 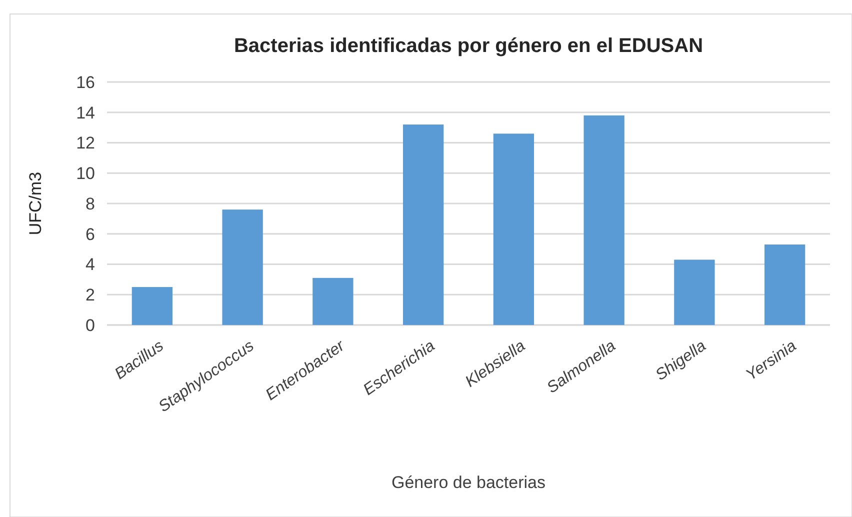 I want to click on y-tick-label: 8, so click(x=90, y=204).